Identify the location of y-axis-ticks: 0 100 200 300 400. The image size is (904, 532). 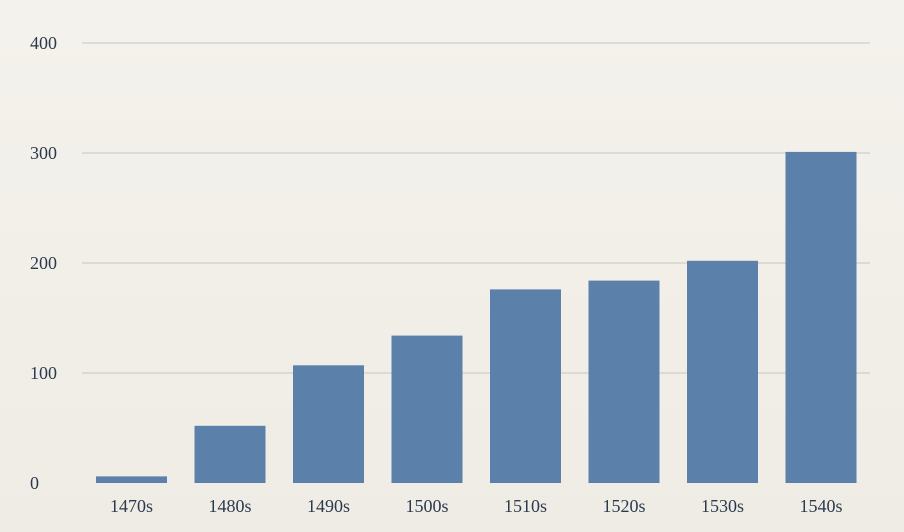
(43, 263).